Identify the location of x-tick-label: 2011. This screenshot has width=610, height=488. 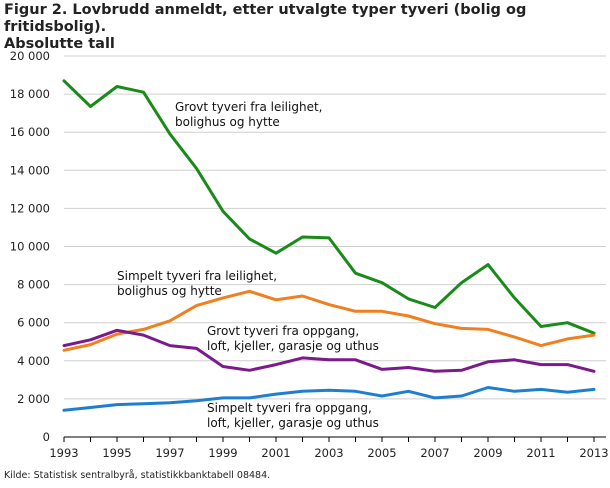
(540, 453).